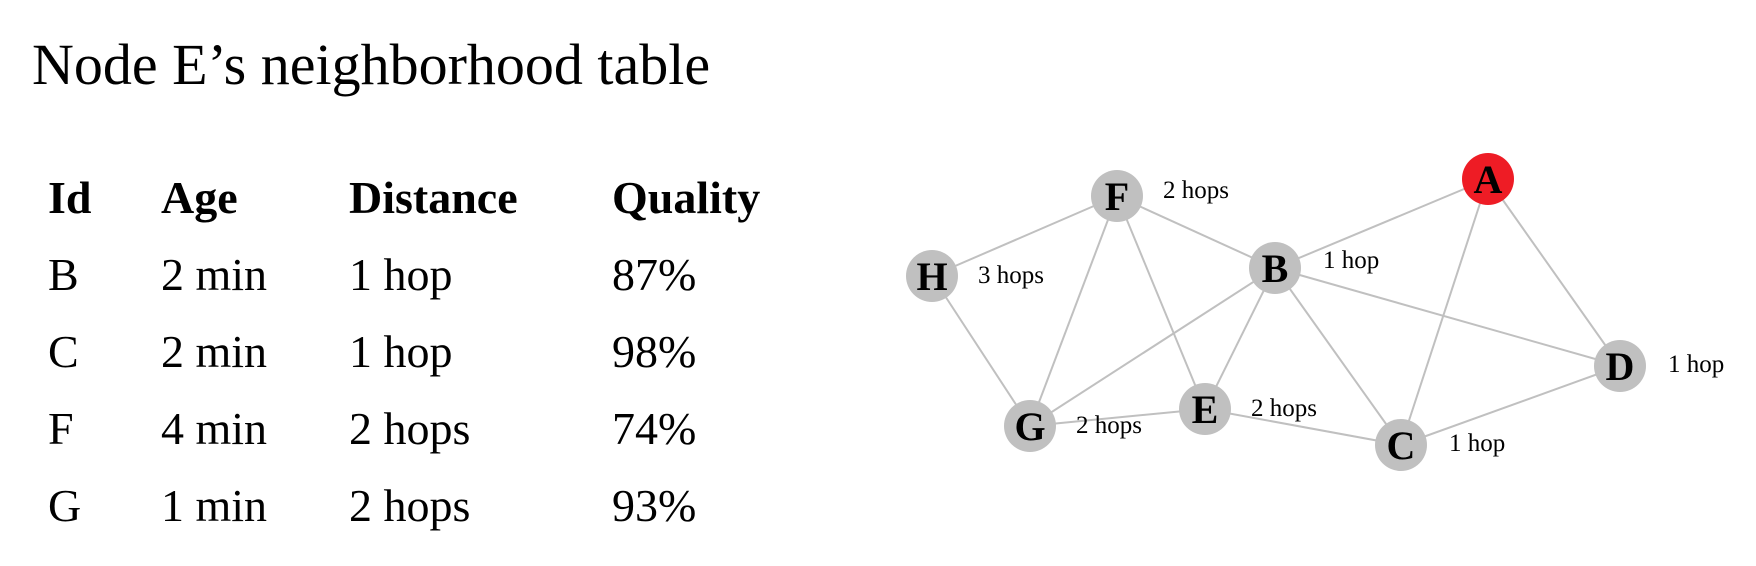  I want to click on node-label: C, so click(1401, 445).